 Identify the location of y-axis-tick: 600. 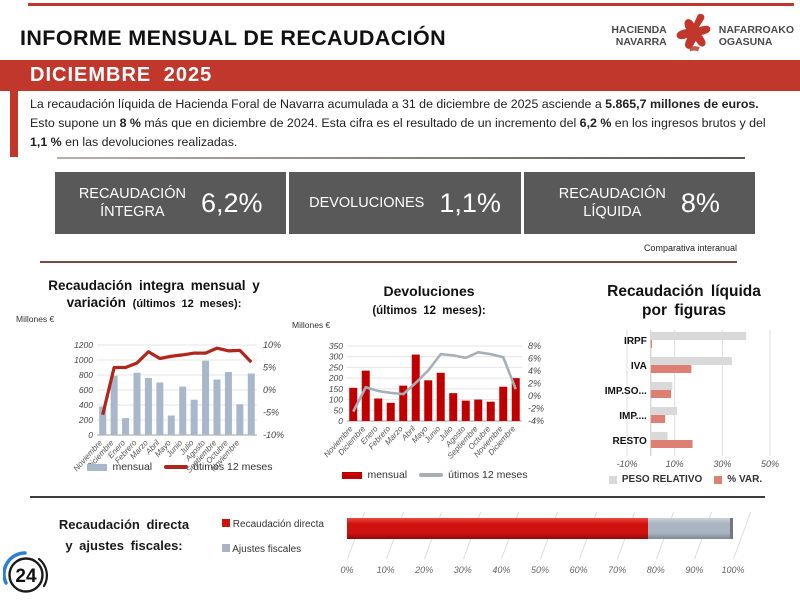
(86, 390).